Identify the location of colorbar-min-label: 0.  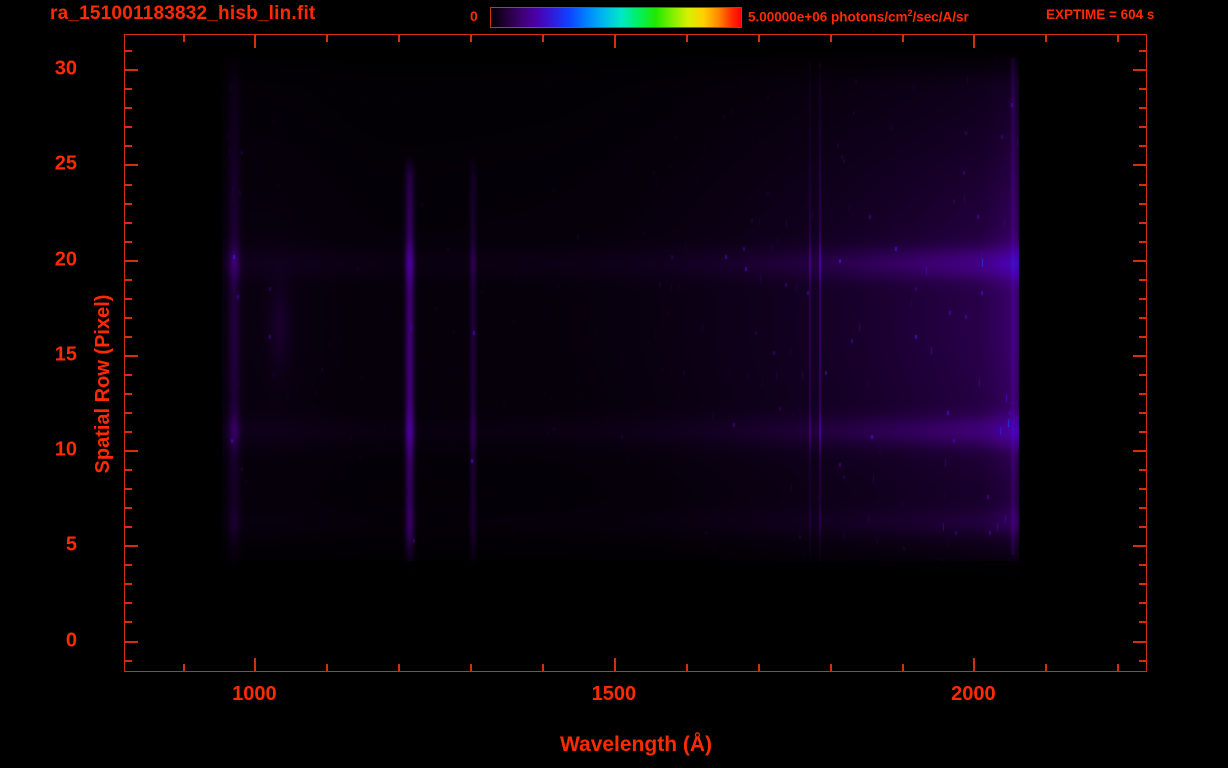
(474, 16).